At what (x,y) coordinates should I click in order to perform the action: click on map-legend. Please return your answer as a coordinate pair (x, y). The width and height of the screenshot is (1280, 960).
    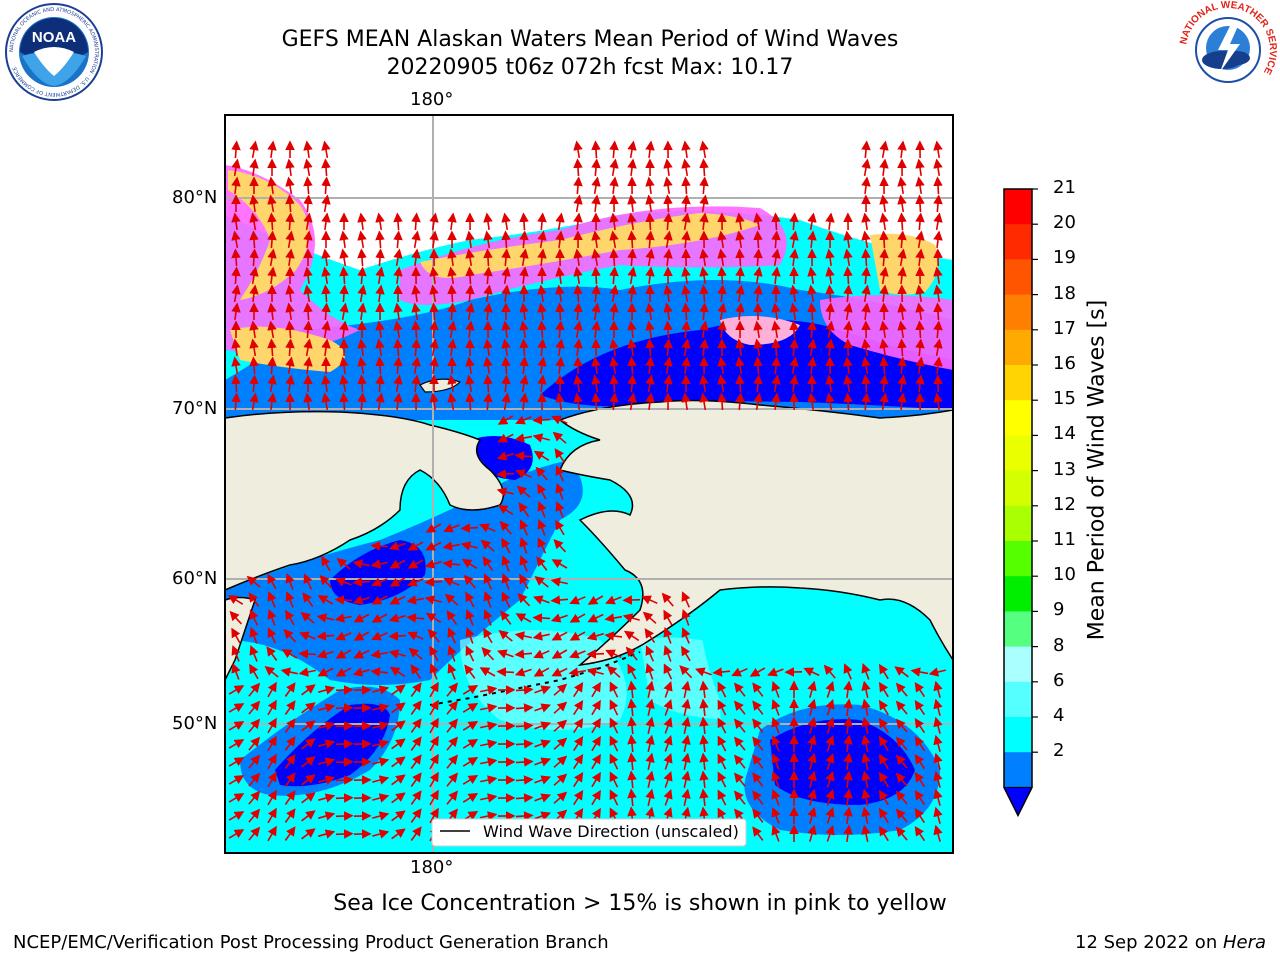
    Looking at the image, I should click on (589, 832).